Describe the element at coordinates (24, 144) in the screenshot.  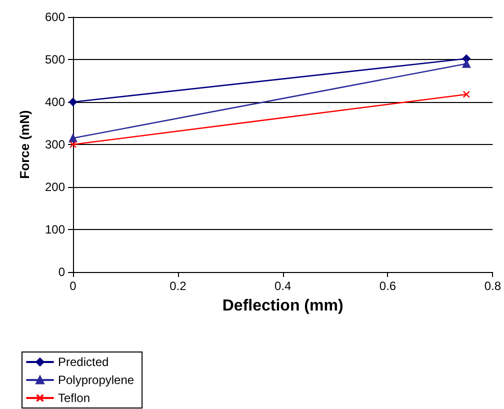
I see `y-axis-title: Force (mN)` at that location.